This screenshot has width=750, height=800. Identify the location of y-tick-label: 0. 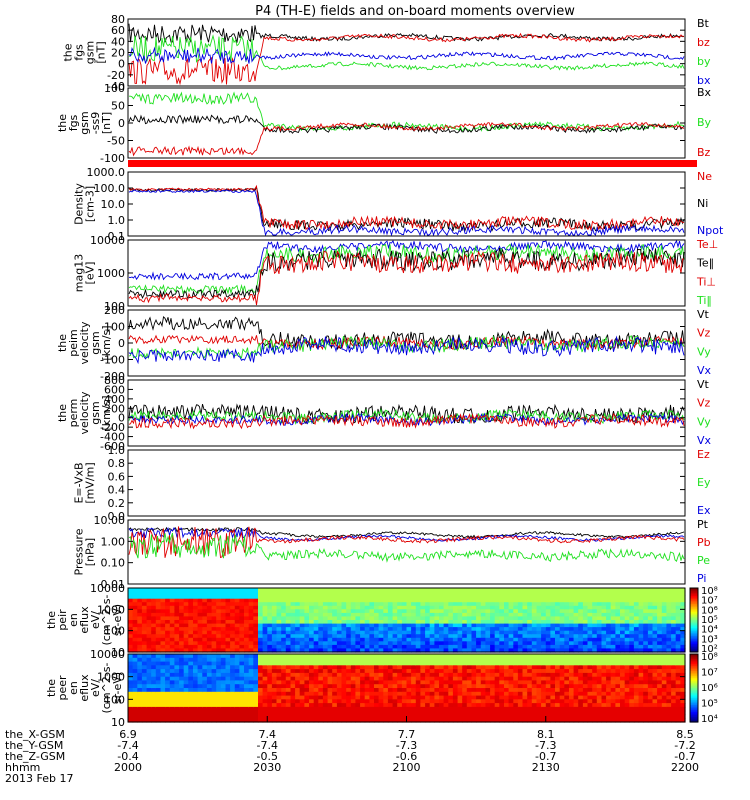
(121, 123).